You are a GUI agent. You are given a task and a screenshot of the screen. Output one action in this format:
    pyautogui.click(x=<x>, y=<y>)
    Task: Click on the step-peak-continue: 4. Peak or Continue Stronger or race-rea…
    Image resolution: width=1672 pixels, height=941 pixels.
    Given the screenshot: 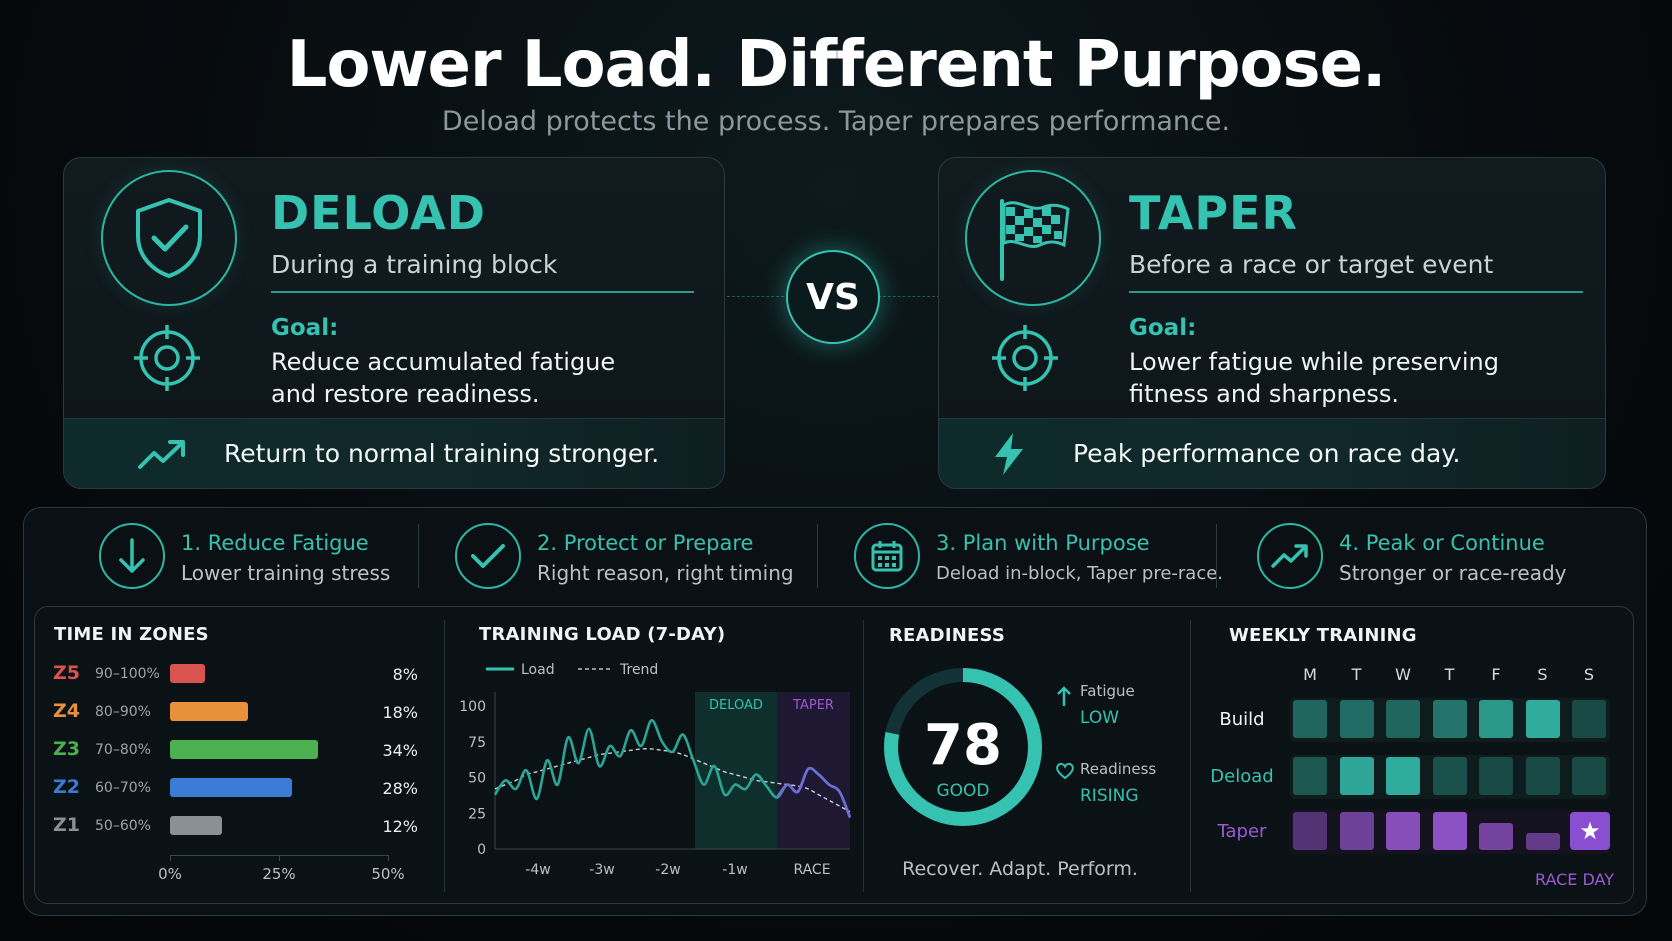 What is the action you would take?
    pyautogui.click(x=1427, y=556)
    